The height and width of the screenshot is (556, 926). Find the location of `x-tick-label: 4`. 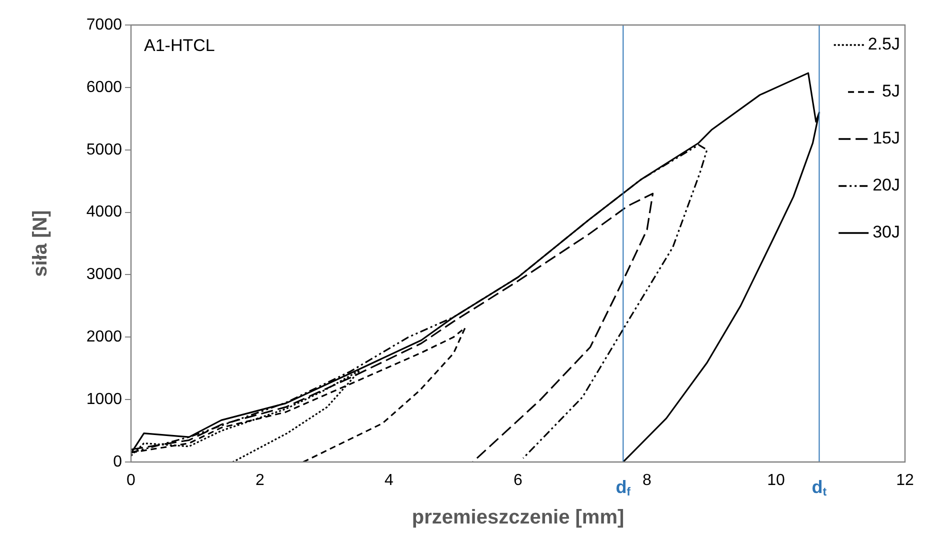

x-tick-label: 4 is located at coordinates (389, 481).